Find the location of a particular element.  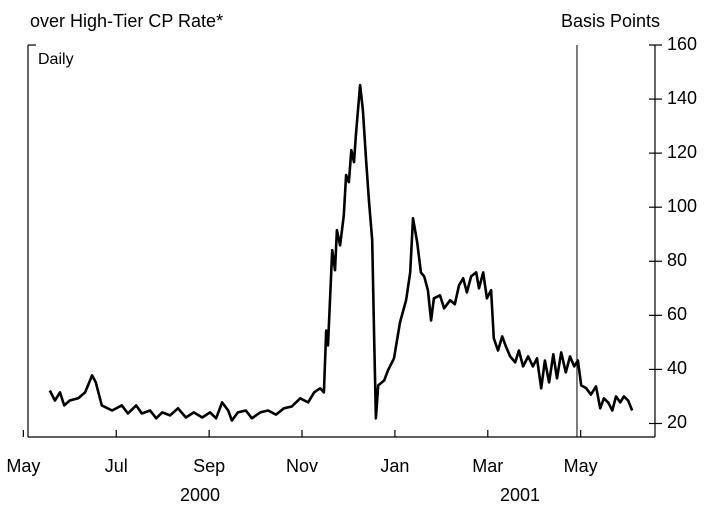

y-tick-label: 40 is located at coordinates (677, 368).